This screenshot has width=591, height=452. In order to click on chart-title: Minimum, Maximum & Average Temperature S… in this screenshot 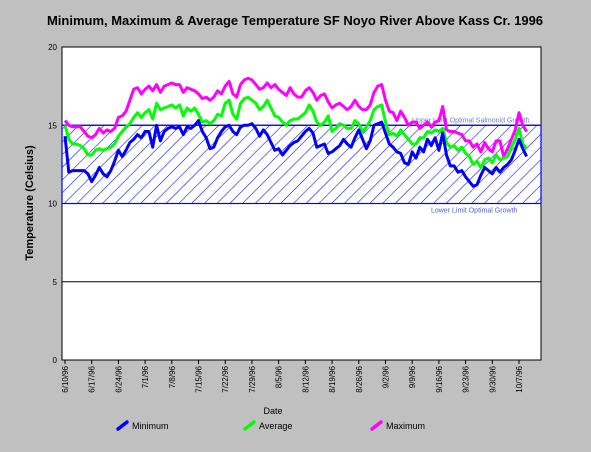, I will do `click(295, 20)`.